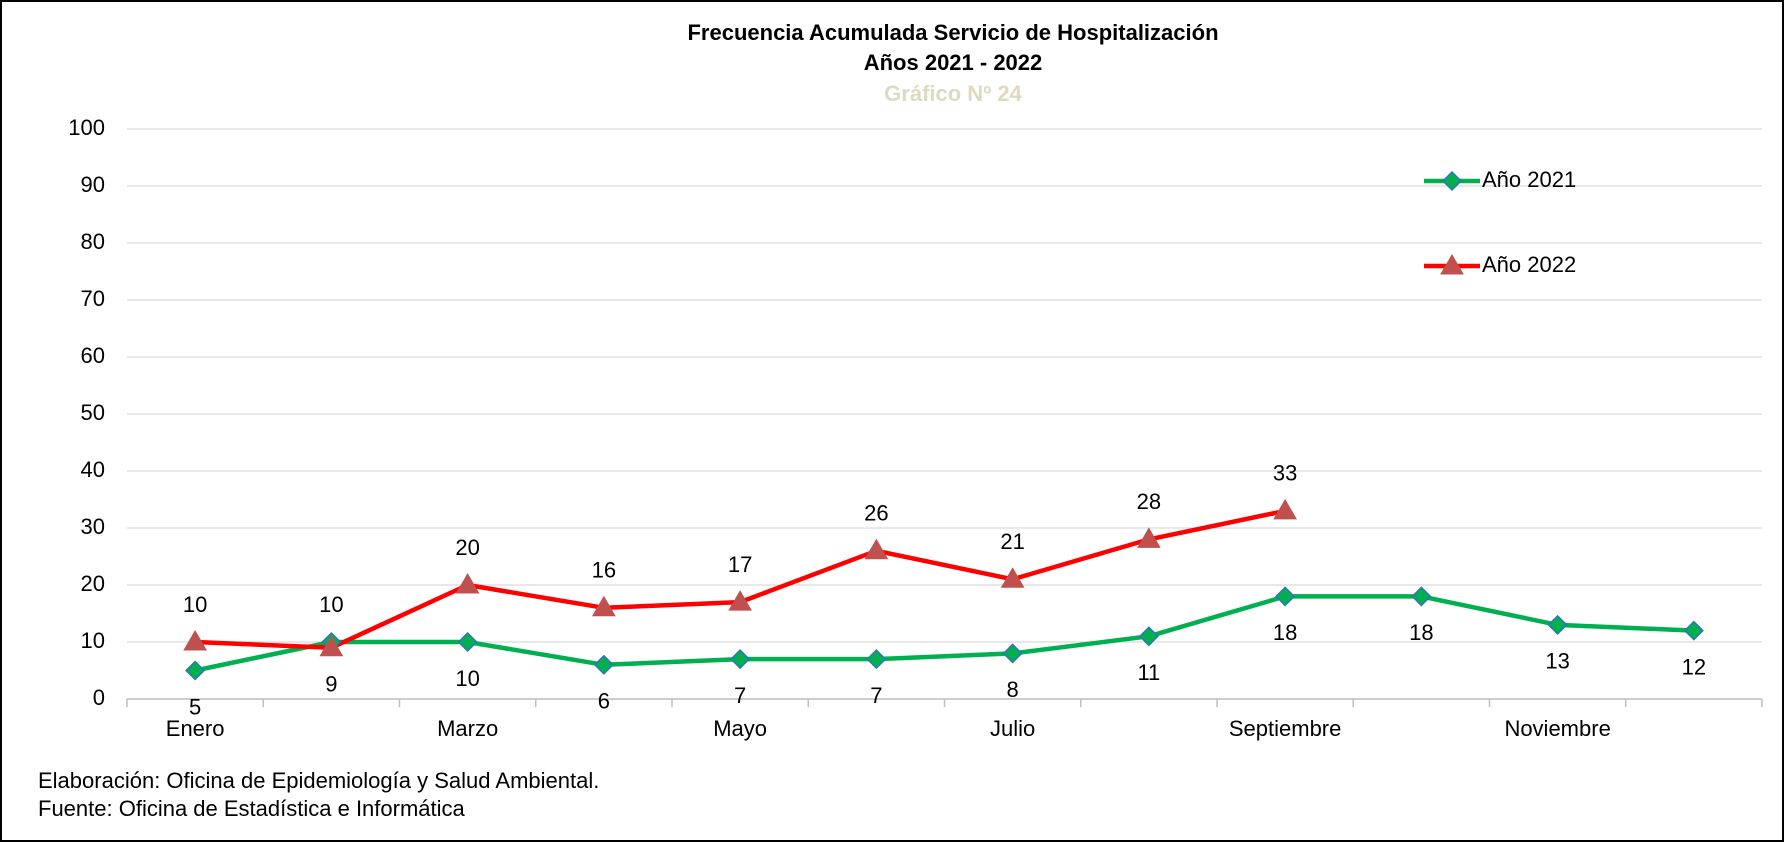 The width and height of the screenshot is (1784, 842). Describe the element at coordinates (1557, 661) in the screenshot. I see `data-label: 13` at that location.